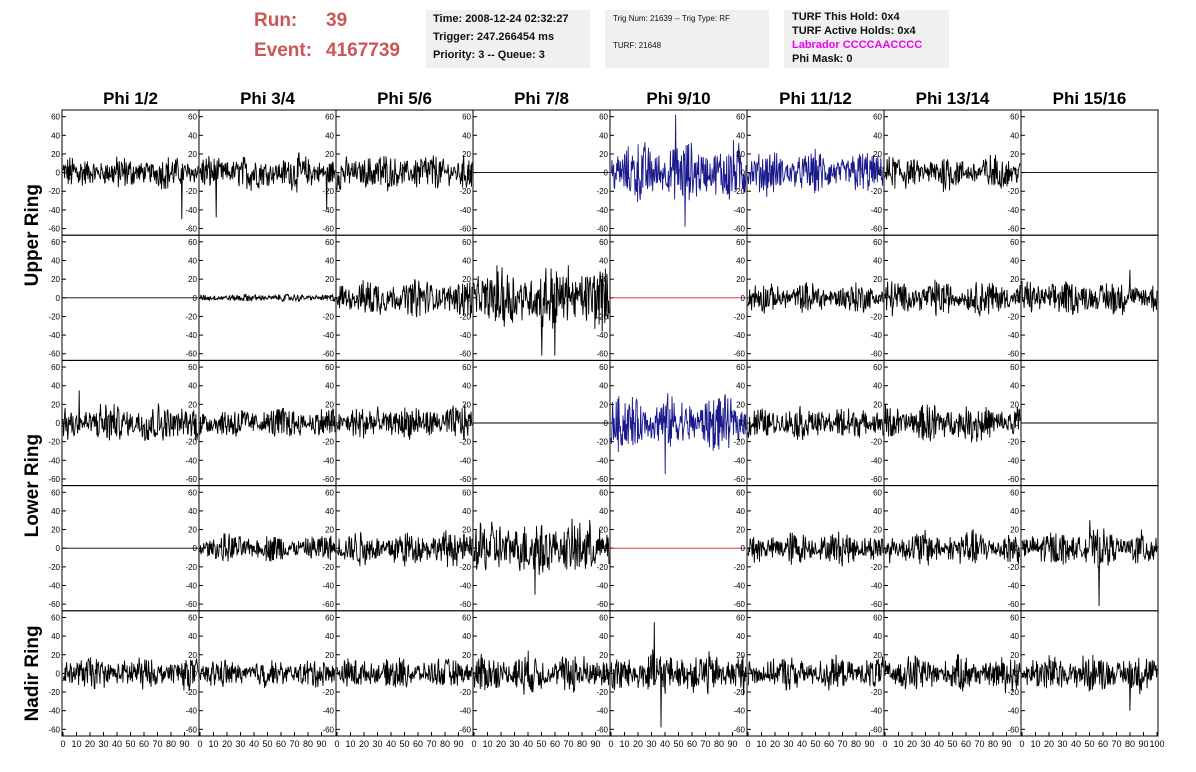  What do you see at coordinates (846, 17) in the screenshot?
I see `turf-this-hold-text: TURF This Hold: 0x4` at bounding box center [846, 17].